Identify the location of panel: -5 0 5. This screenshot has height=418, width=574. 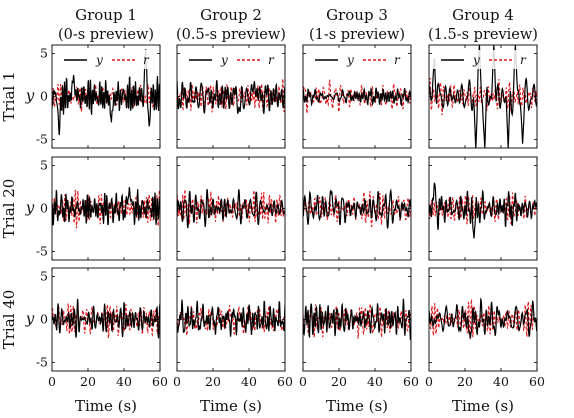
(98, 208).